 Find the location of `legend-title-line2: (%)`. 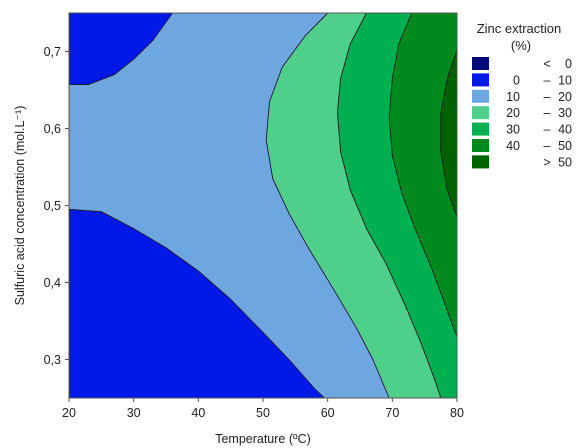

legend-title-line2: (%) is located at coordinates (521, 45).